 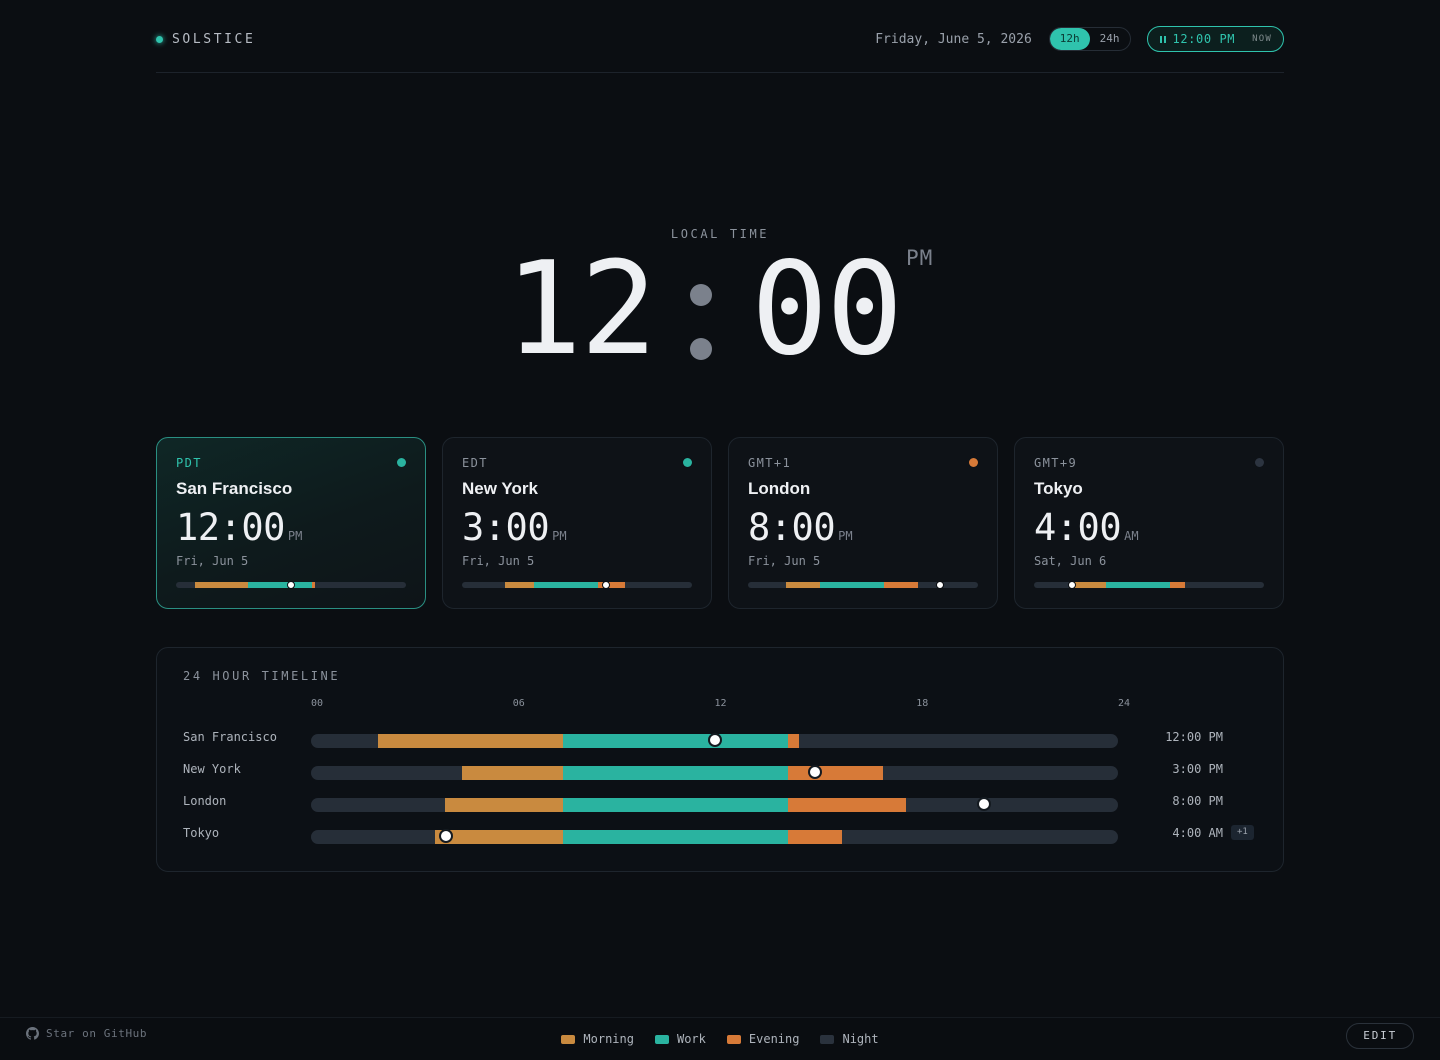 What do you see at coordinates (577, 523) in the screenshot?
I see `city-card: EDT New York 3:00 PM Fri, Jun 5` at bounding box center [577, 523].